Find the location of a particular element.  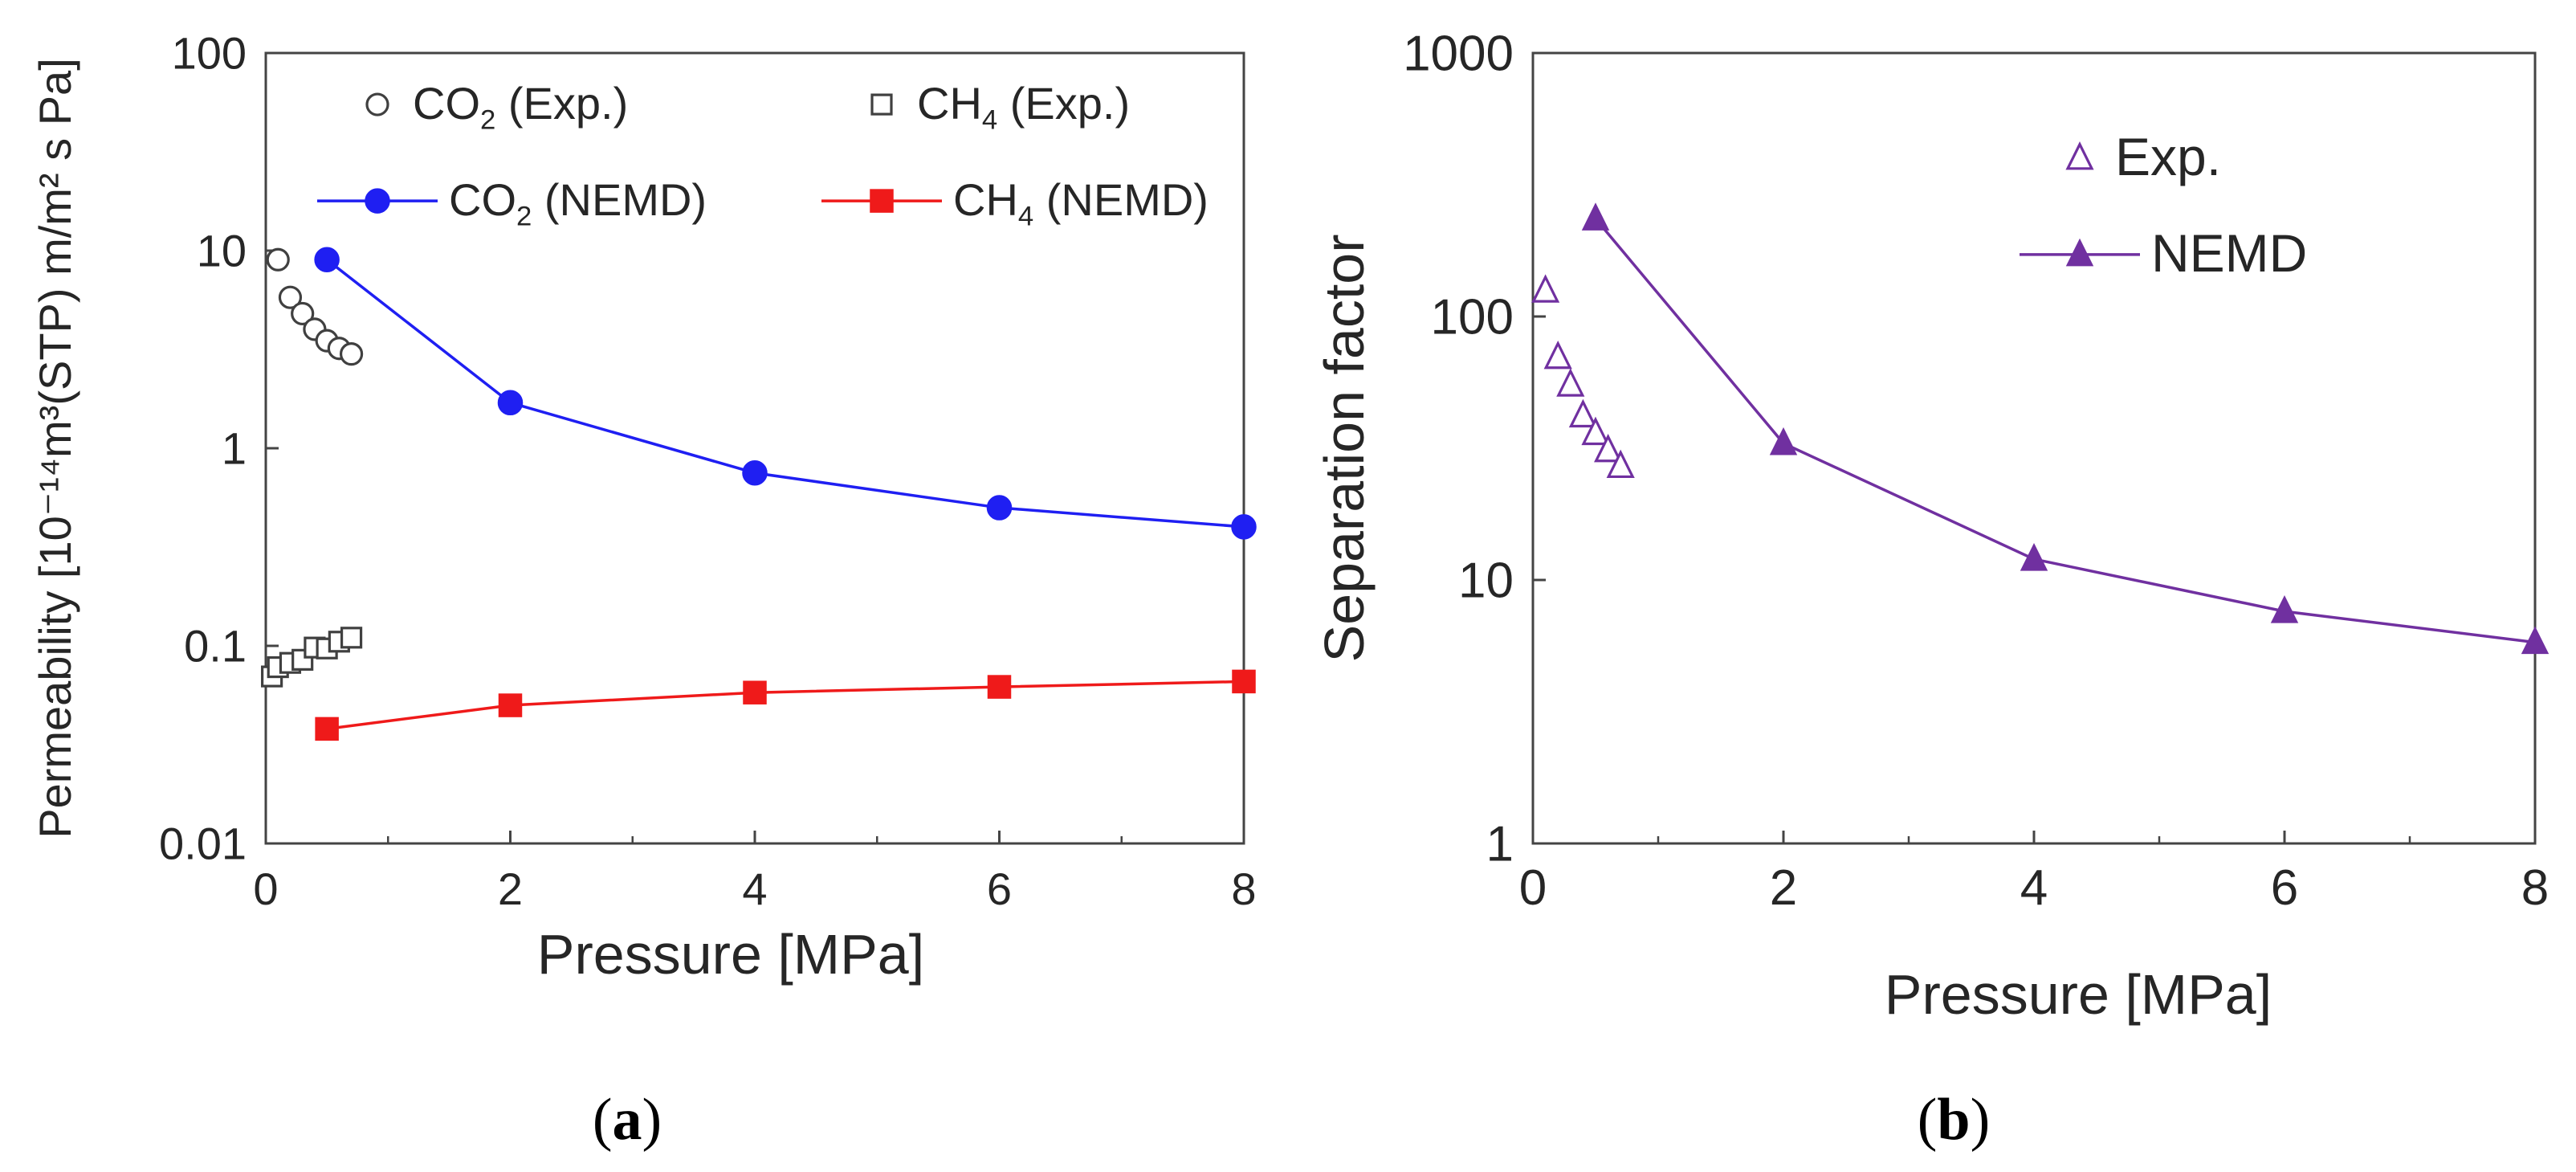

y-tick-label: 1000 is located at coordinates (1458, 55).